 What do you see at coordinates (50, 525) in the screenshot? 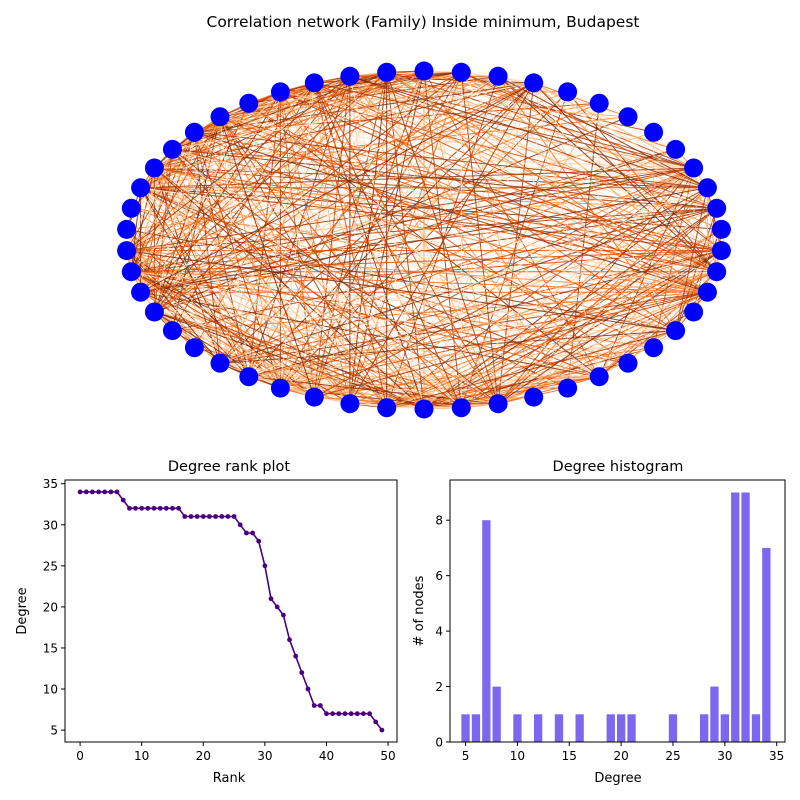
I see `rank-ytick-label: 30` at bounding box center [50, 525].